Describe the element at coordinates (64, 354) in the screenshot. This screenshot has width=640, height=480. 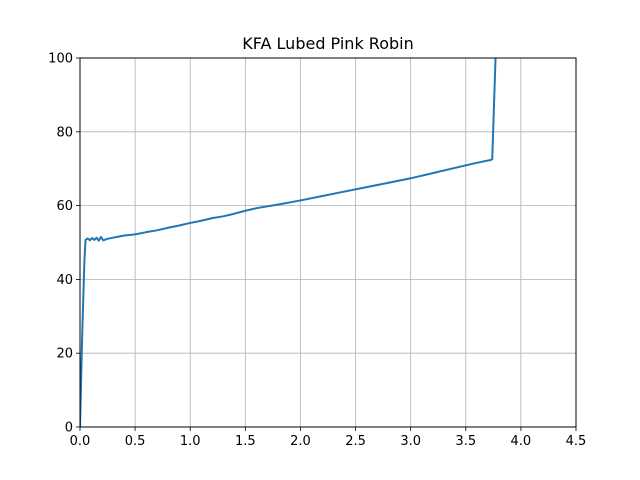
I see `y-tick-label: 20` at that location.